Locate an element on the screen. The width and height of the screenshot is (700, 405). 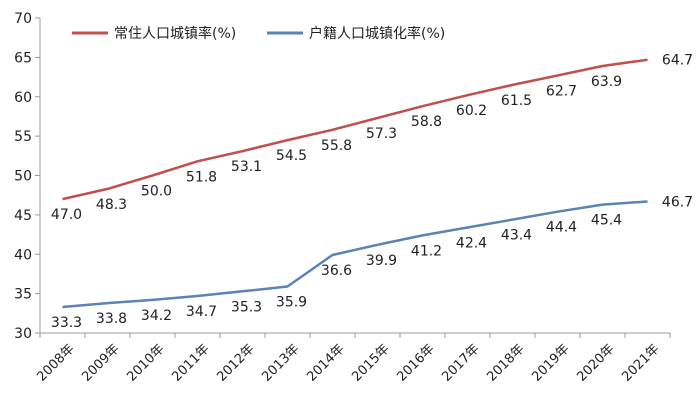
x-tick-label: 2015年 is located at coordinates (370, 362).